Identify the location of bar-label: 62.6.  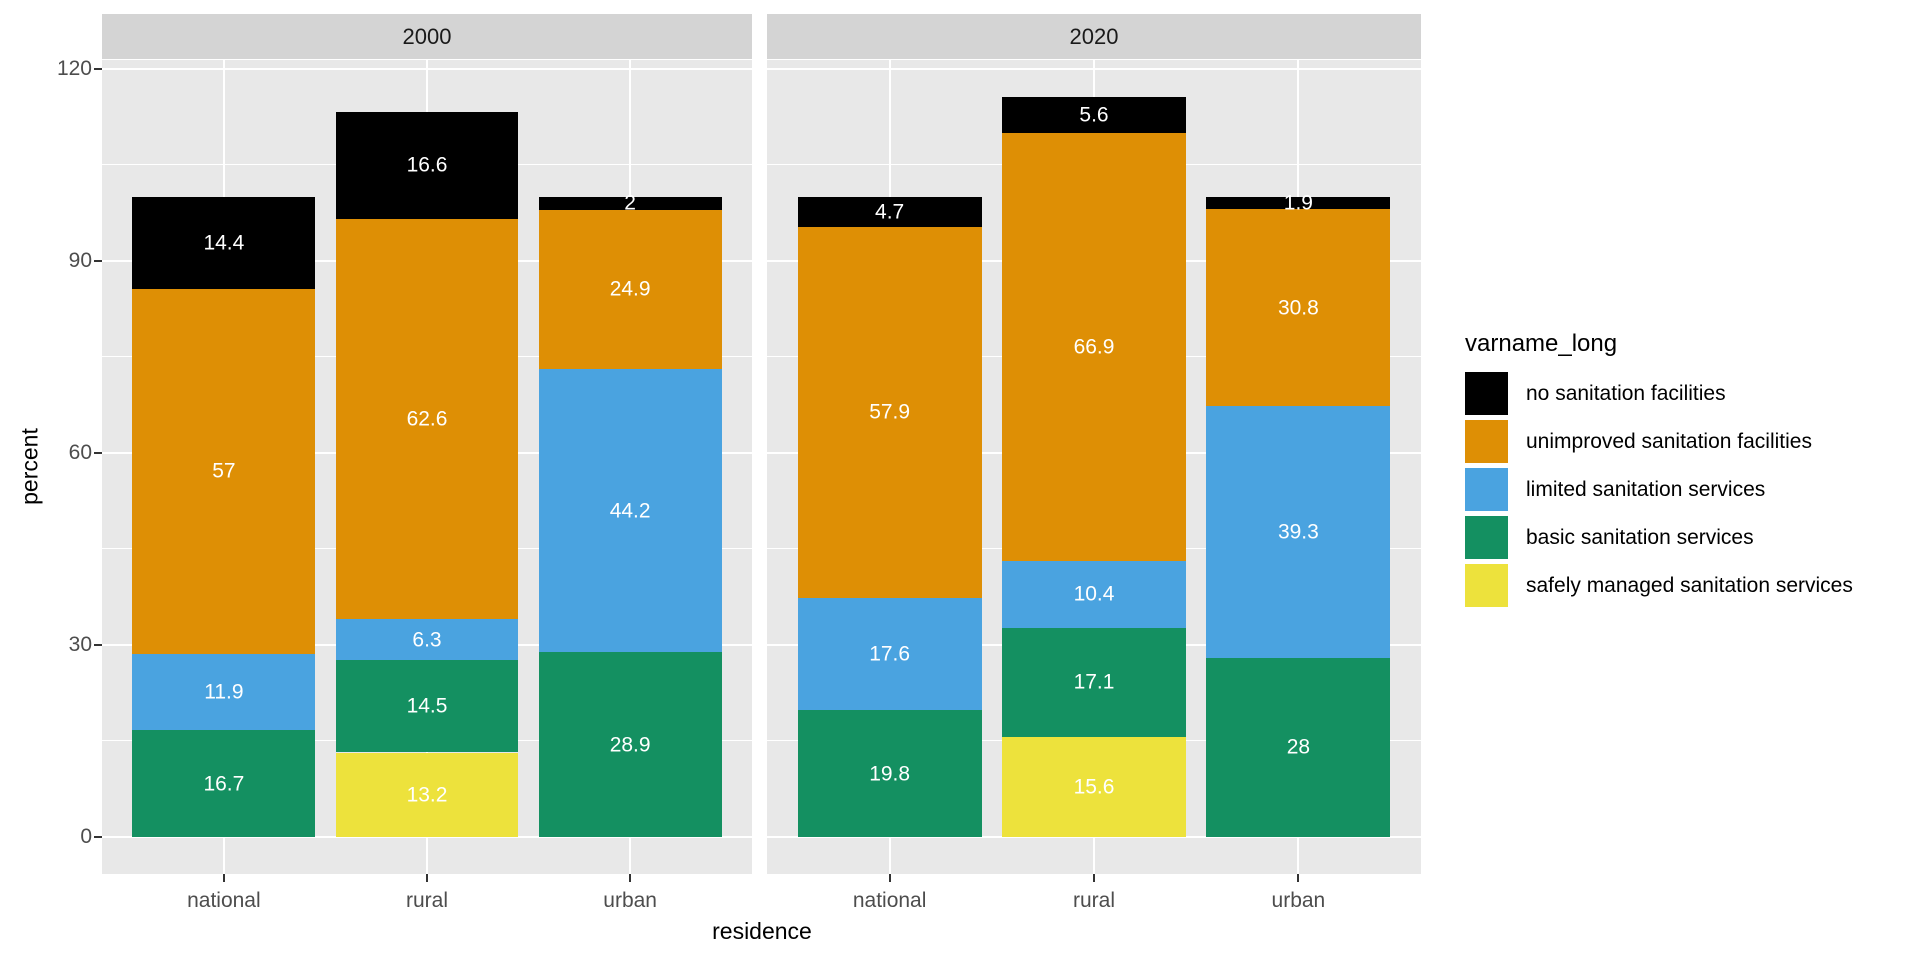
(427, 419).